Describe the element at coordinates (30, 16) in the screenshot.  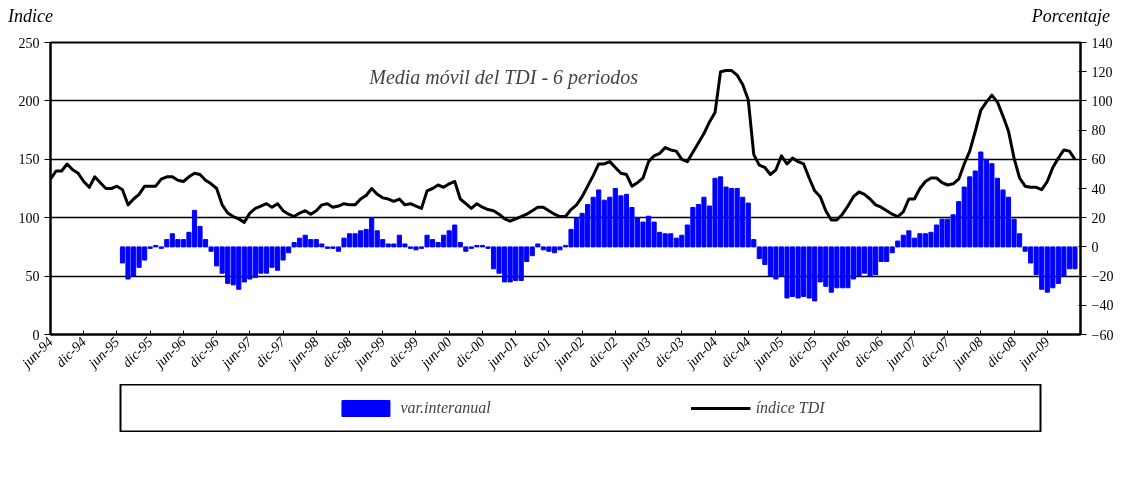
I see `ylabel: Indice` at that location.